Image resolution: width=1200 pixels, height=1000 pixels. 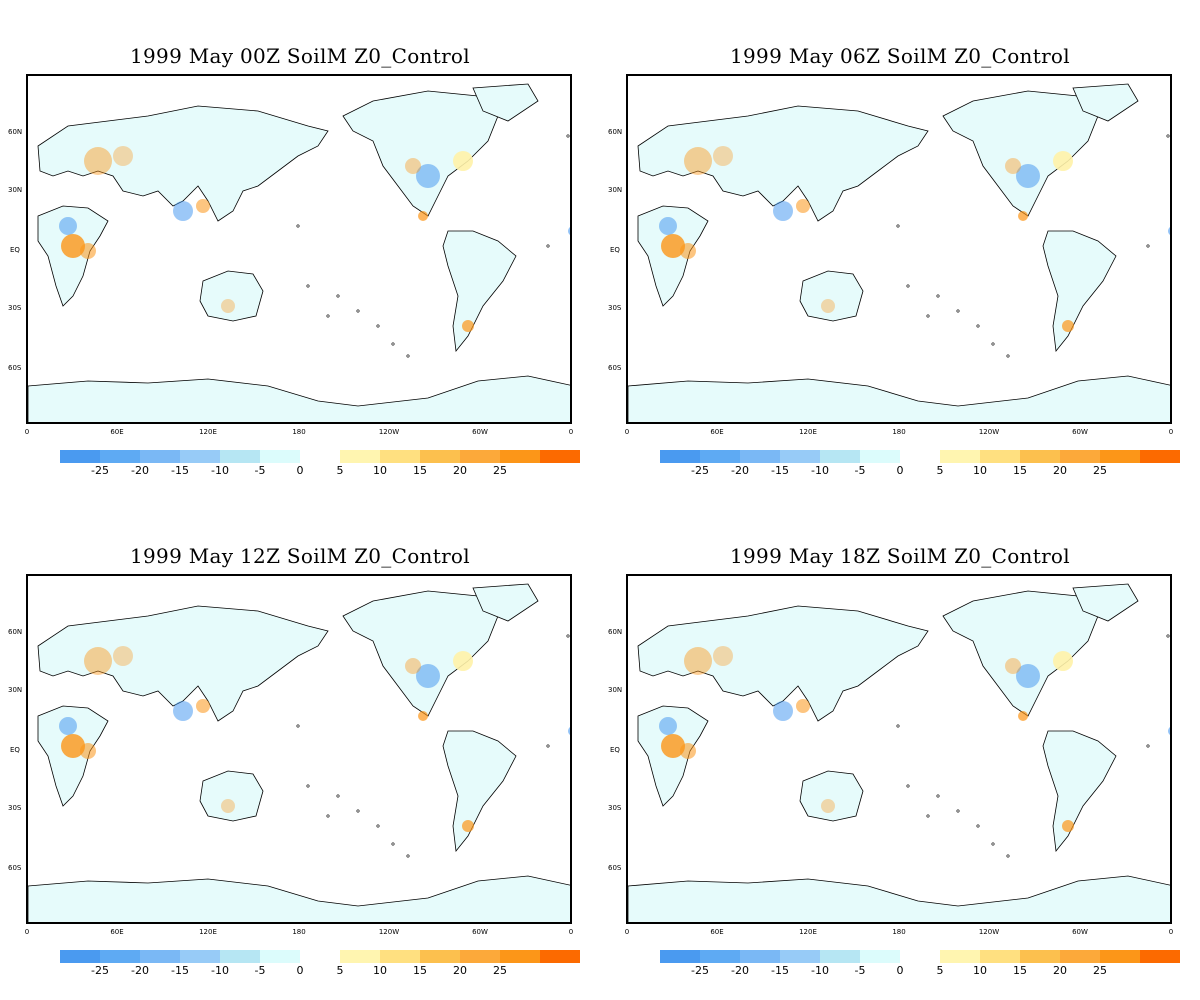 I want to click on colorbar-label: 0, so click(x=300, y=470).